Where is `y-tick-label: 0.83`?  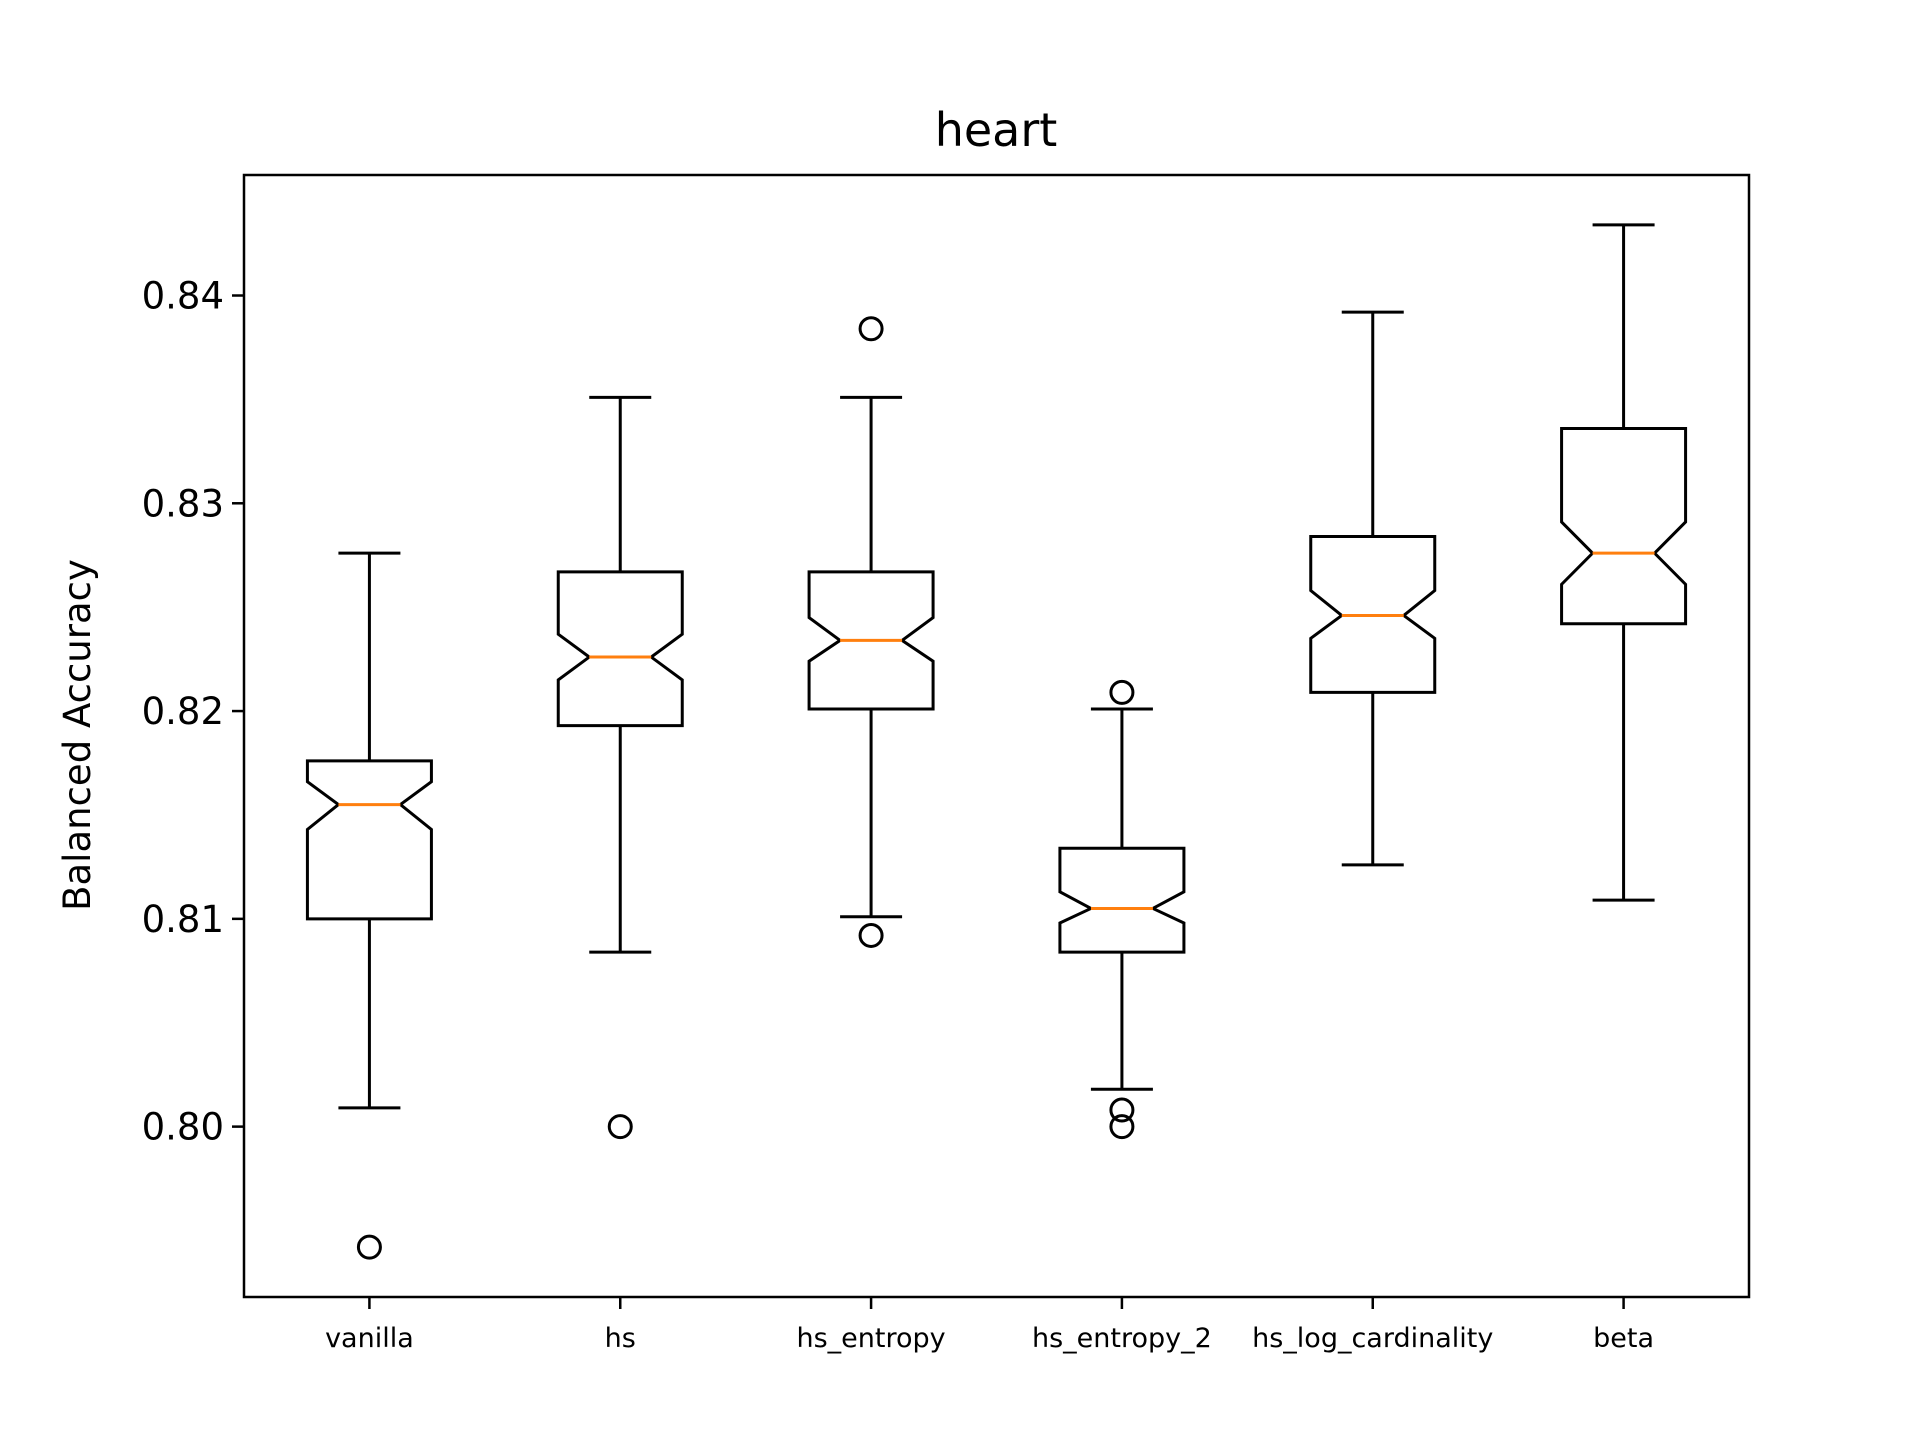 y-tick-label: 0.83 is located at coordinates (183, 503).